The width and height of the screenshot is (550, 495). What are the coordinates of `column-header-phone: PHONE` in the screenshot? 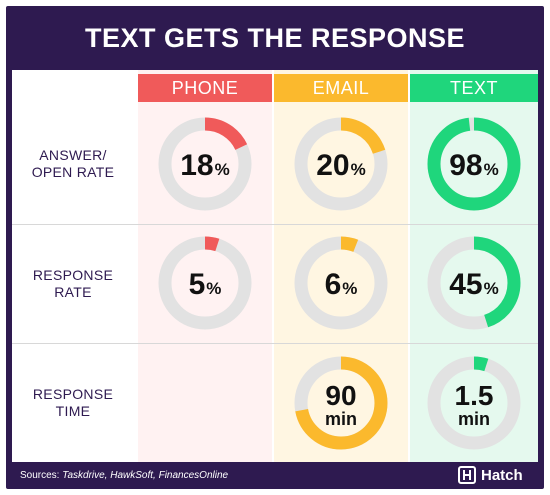 It's located at (205, 88).